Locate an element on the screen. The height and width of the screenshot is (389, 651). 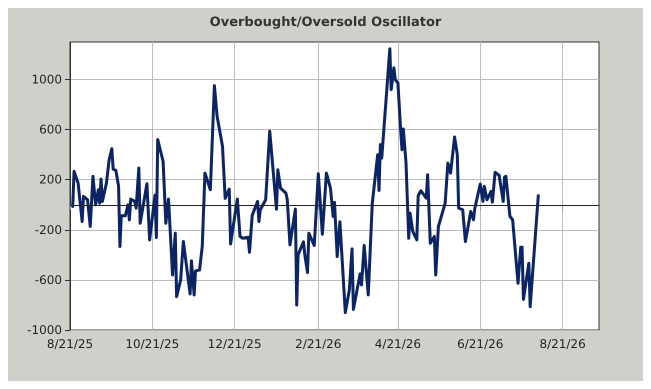
y-tick-label: 600 is located at coordinates (50, 129).